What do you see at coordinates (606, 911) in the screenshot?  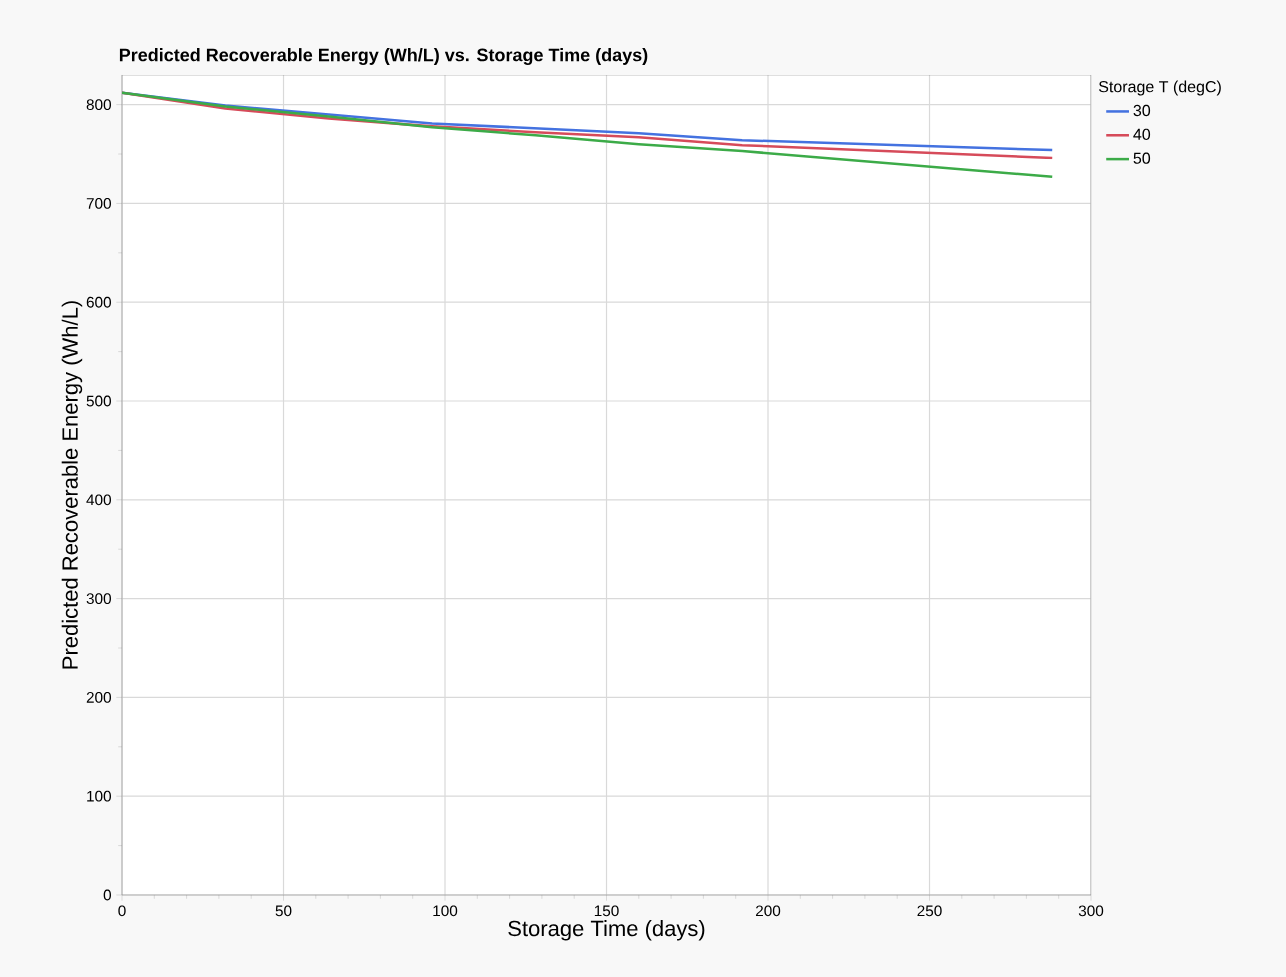 I see `x-tick-label: 150` at bounding box center [606, 911].